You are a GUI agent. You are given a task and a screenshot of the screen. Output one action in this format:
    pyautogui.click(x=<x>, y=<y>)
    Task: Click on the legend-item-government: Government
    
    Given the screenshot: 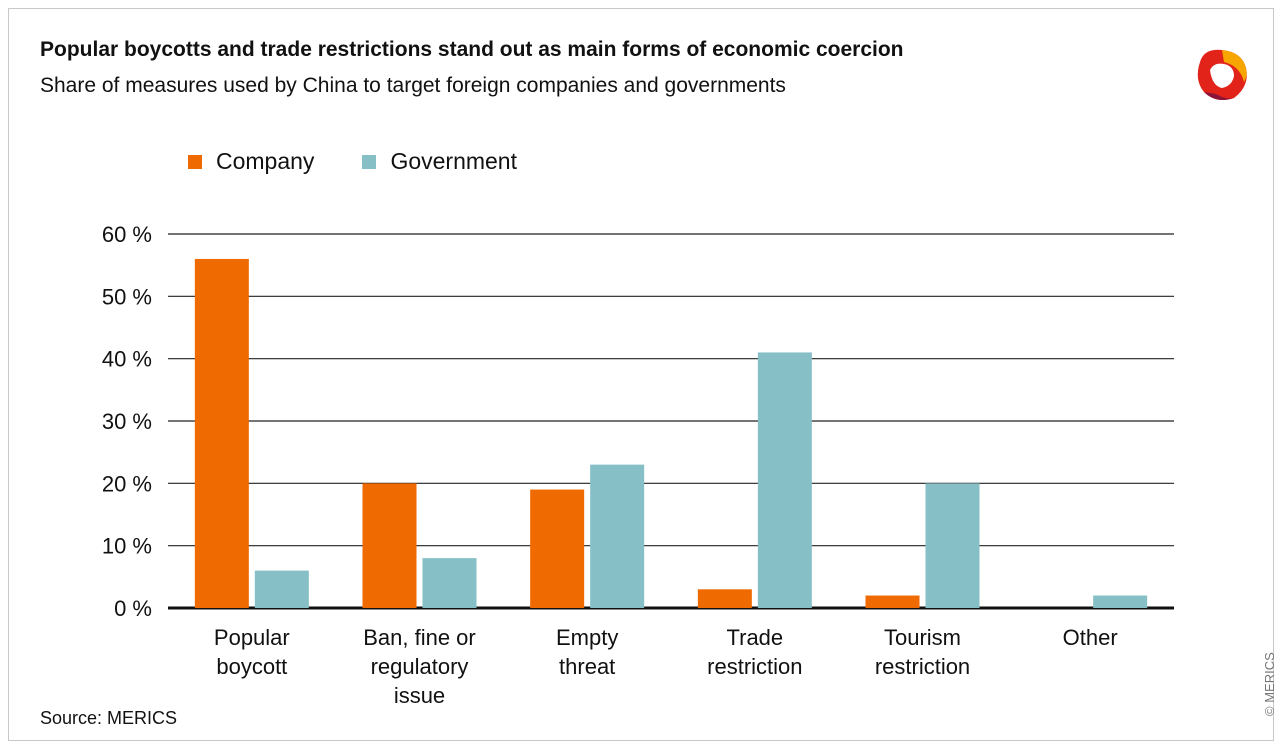 What is the action you would take?
    pyautogui.click(x=439, y=161)
    